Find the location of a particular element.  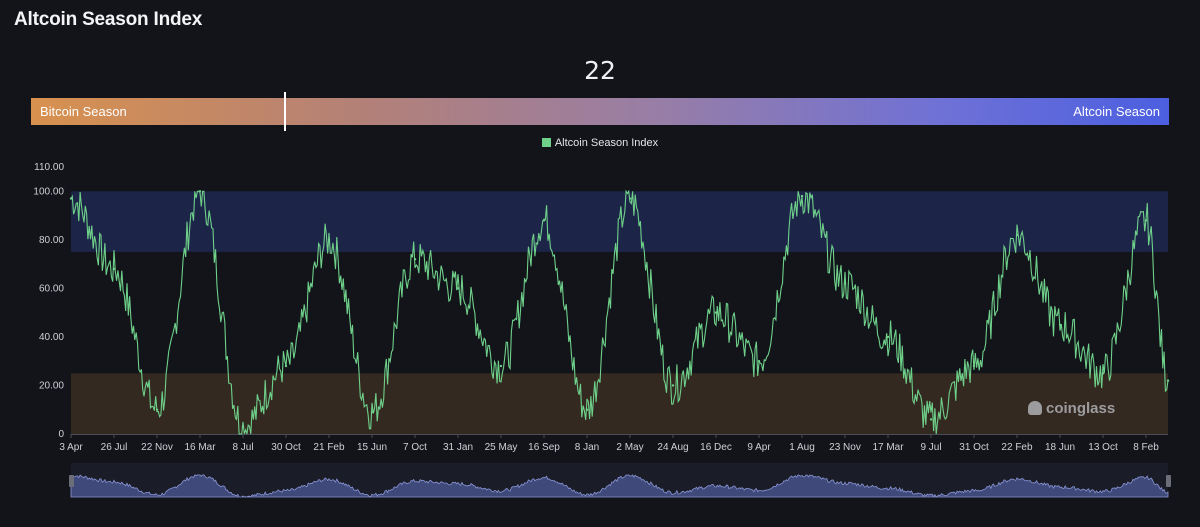

x-tick-label: 26 Jul is located at coordinates (114, 447).